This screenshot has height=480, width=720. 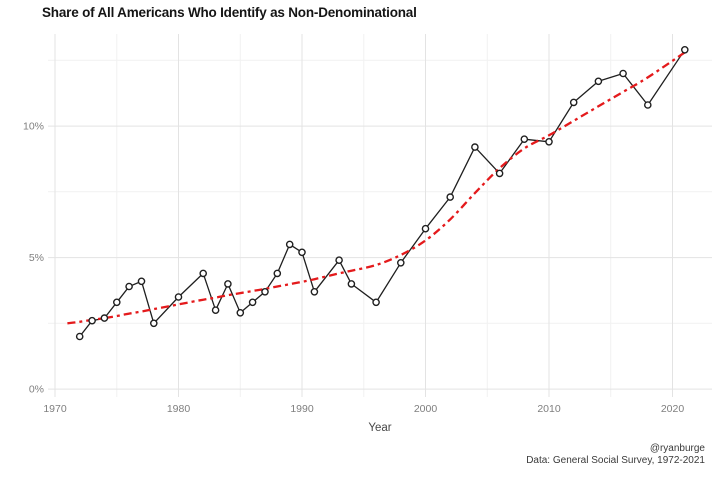 I want to click on x-tick-label: 1970, so click(x=55, y=409).